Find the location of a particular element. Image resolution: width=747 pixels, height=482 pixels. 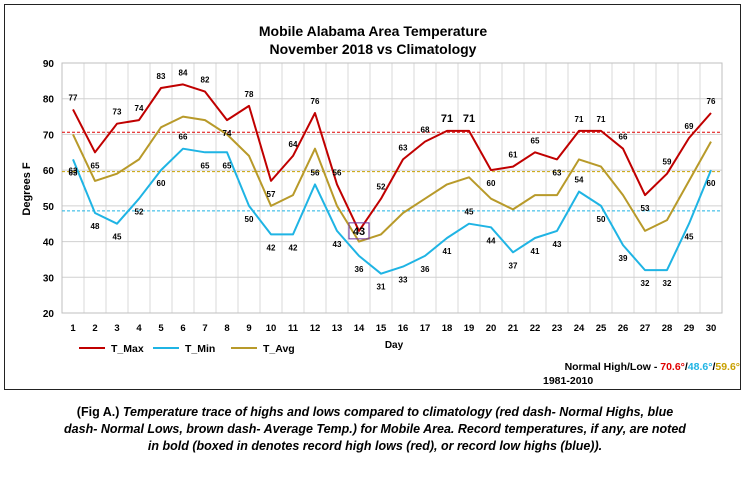

chart-legend: T_Max T_Min T_Avg is located at coordinates (187, 349).